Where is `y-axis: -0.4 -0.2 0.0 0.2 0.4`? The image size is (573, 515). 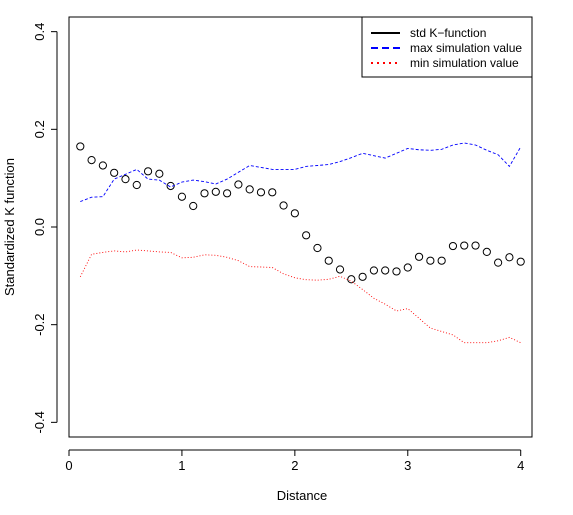
y-axis: -0.4 -0.2 0.0 0.2 0.4 is located at coordinates (45, 228).